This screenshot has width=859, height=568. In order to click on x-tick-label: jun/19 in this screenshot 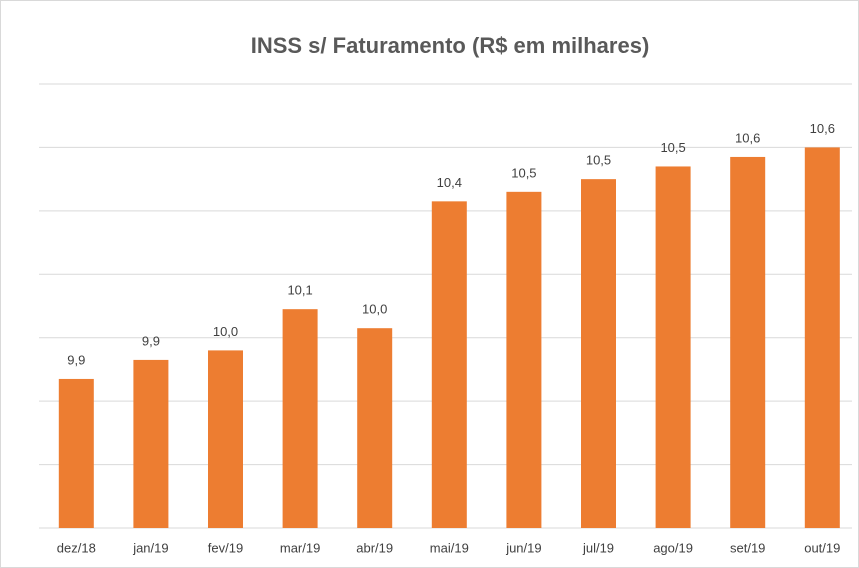, I will do `click(523, 547)`.